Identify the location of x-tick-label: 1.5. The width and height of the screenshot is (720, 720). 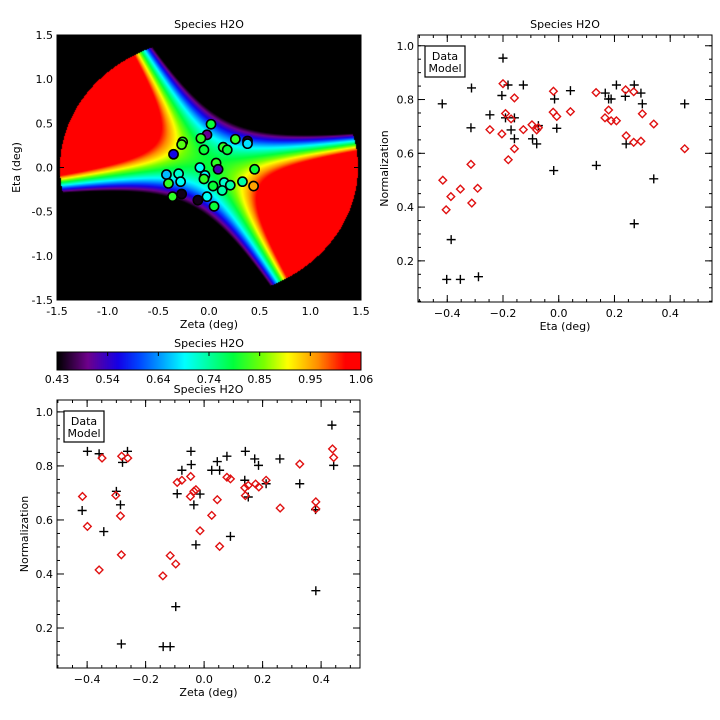
(361, 311).